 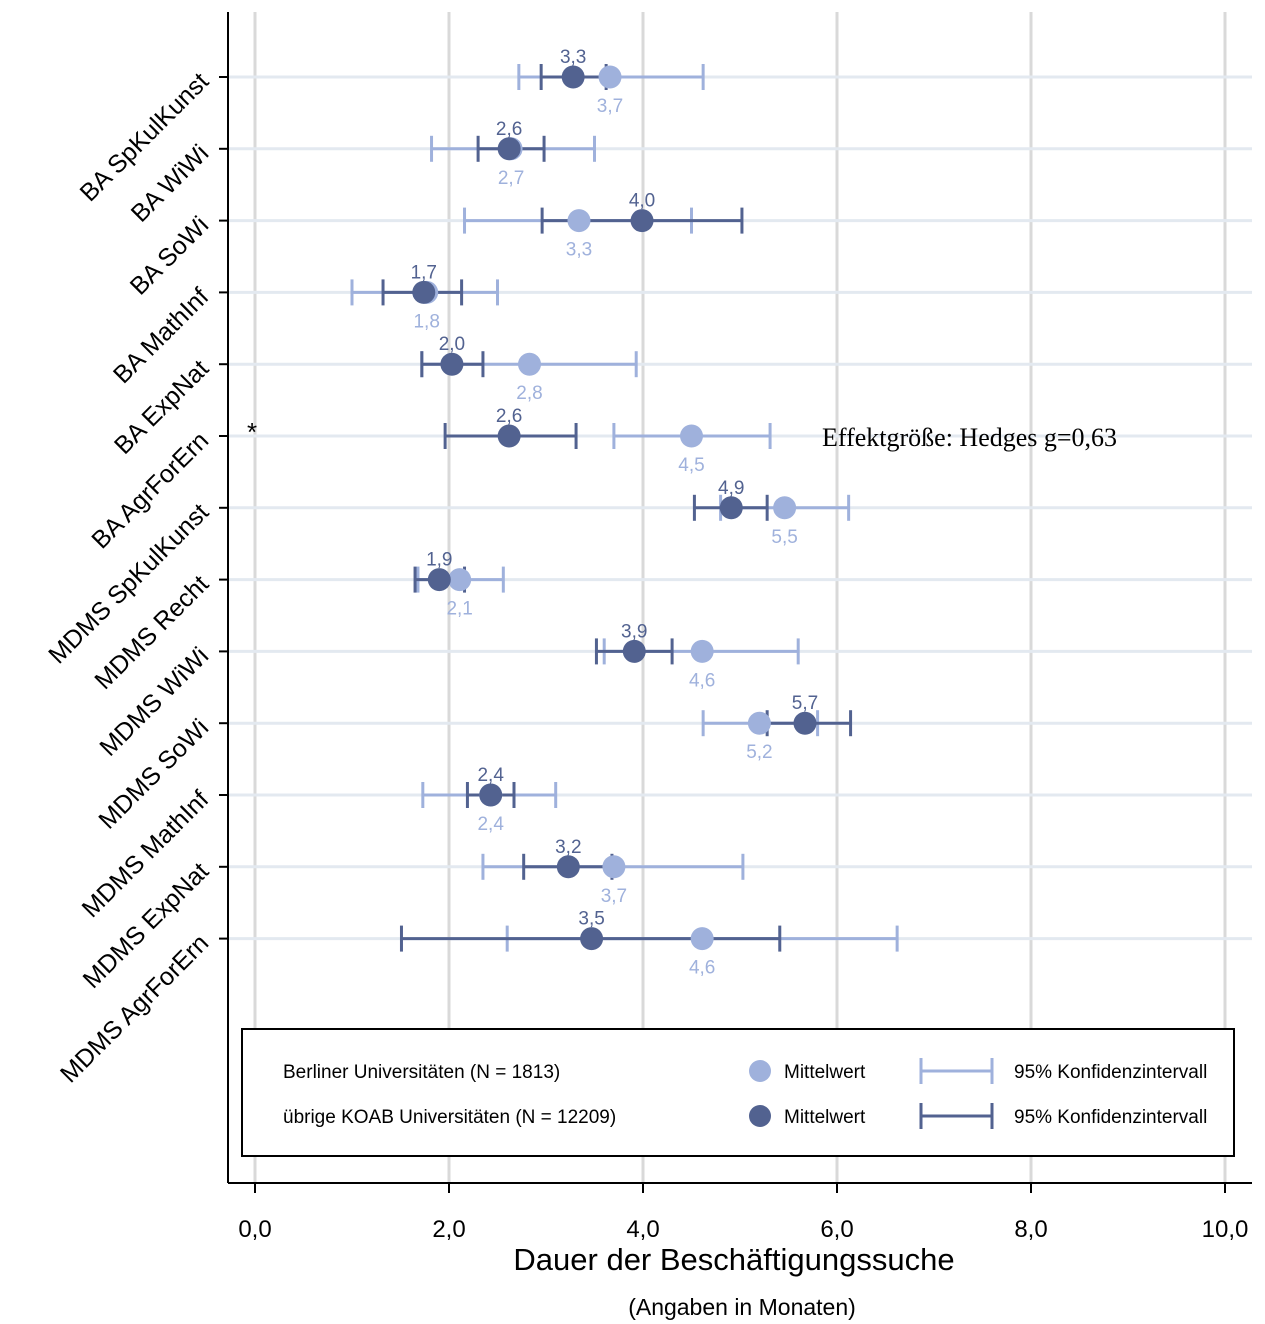 What do you see at coordinates (969, 437) in the screenshot?
I see `effect-size-annotation: Effektgröße: Hedges g=0,63` at bounding box center [969, 437].